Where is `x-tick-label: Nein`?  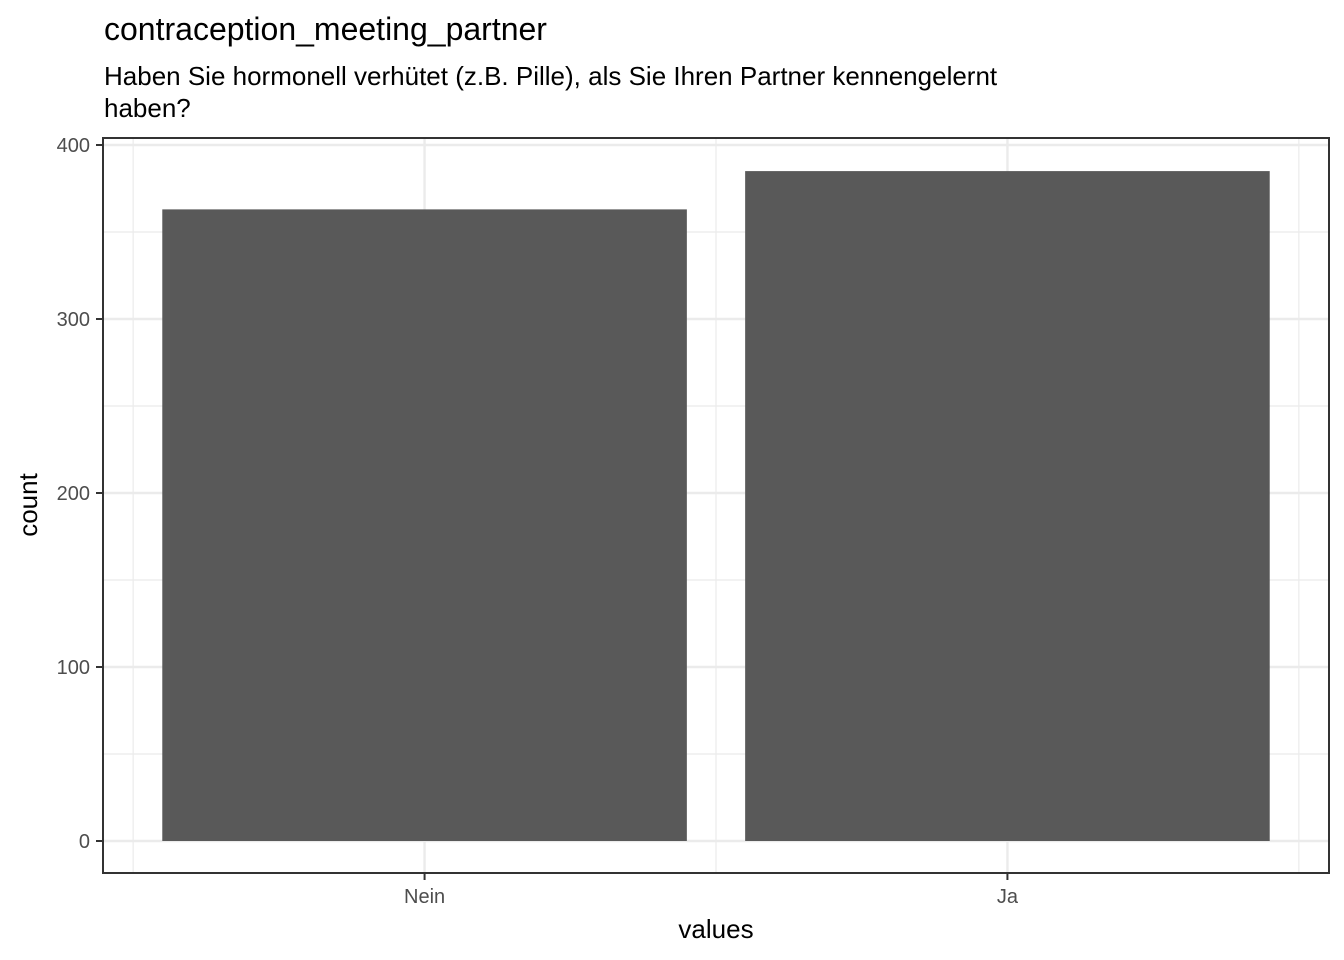
x-tick-label: Nein is located at coordinates (424, 897).